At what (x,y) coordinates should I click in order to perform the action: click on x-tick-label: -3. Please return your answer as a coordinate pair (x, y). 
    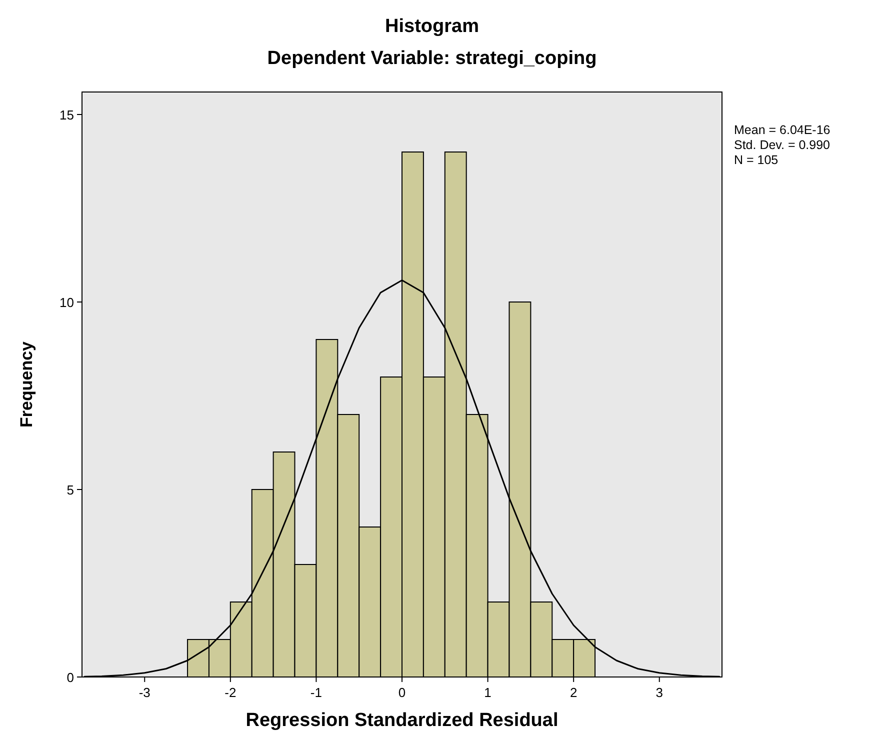
    Looking at the image, I should click on (144, 692).